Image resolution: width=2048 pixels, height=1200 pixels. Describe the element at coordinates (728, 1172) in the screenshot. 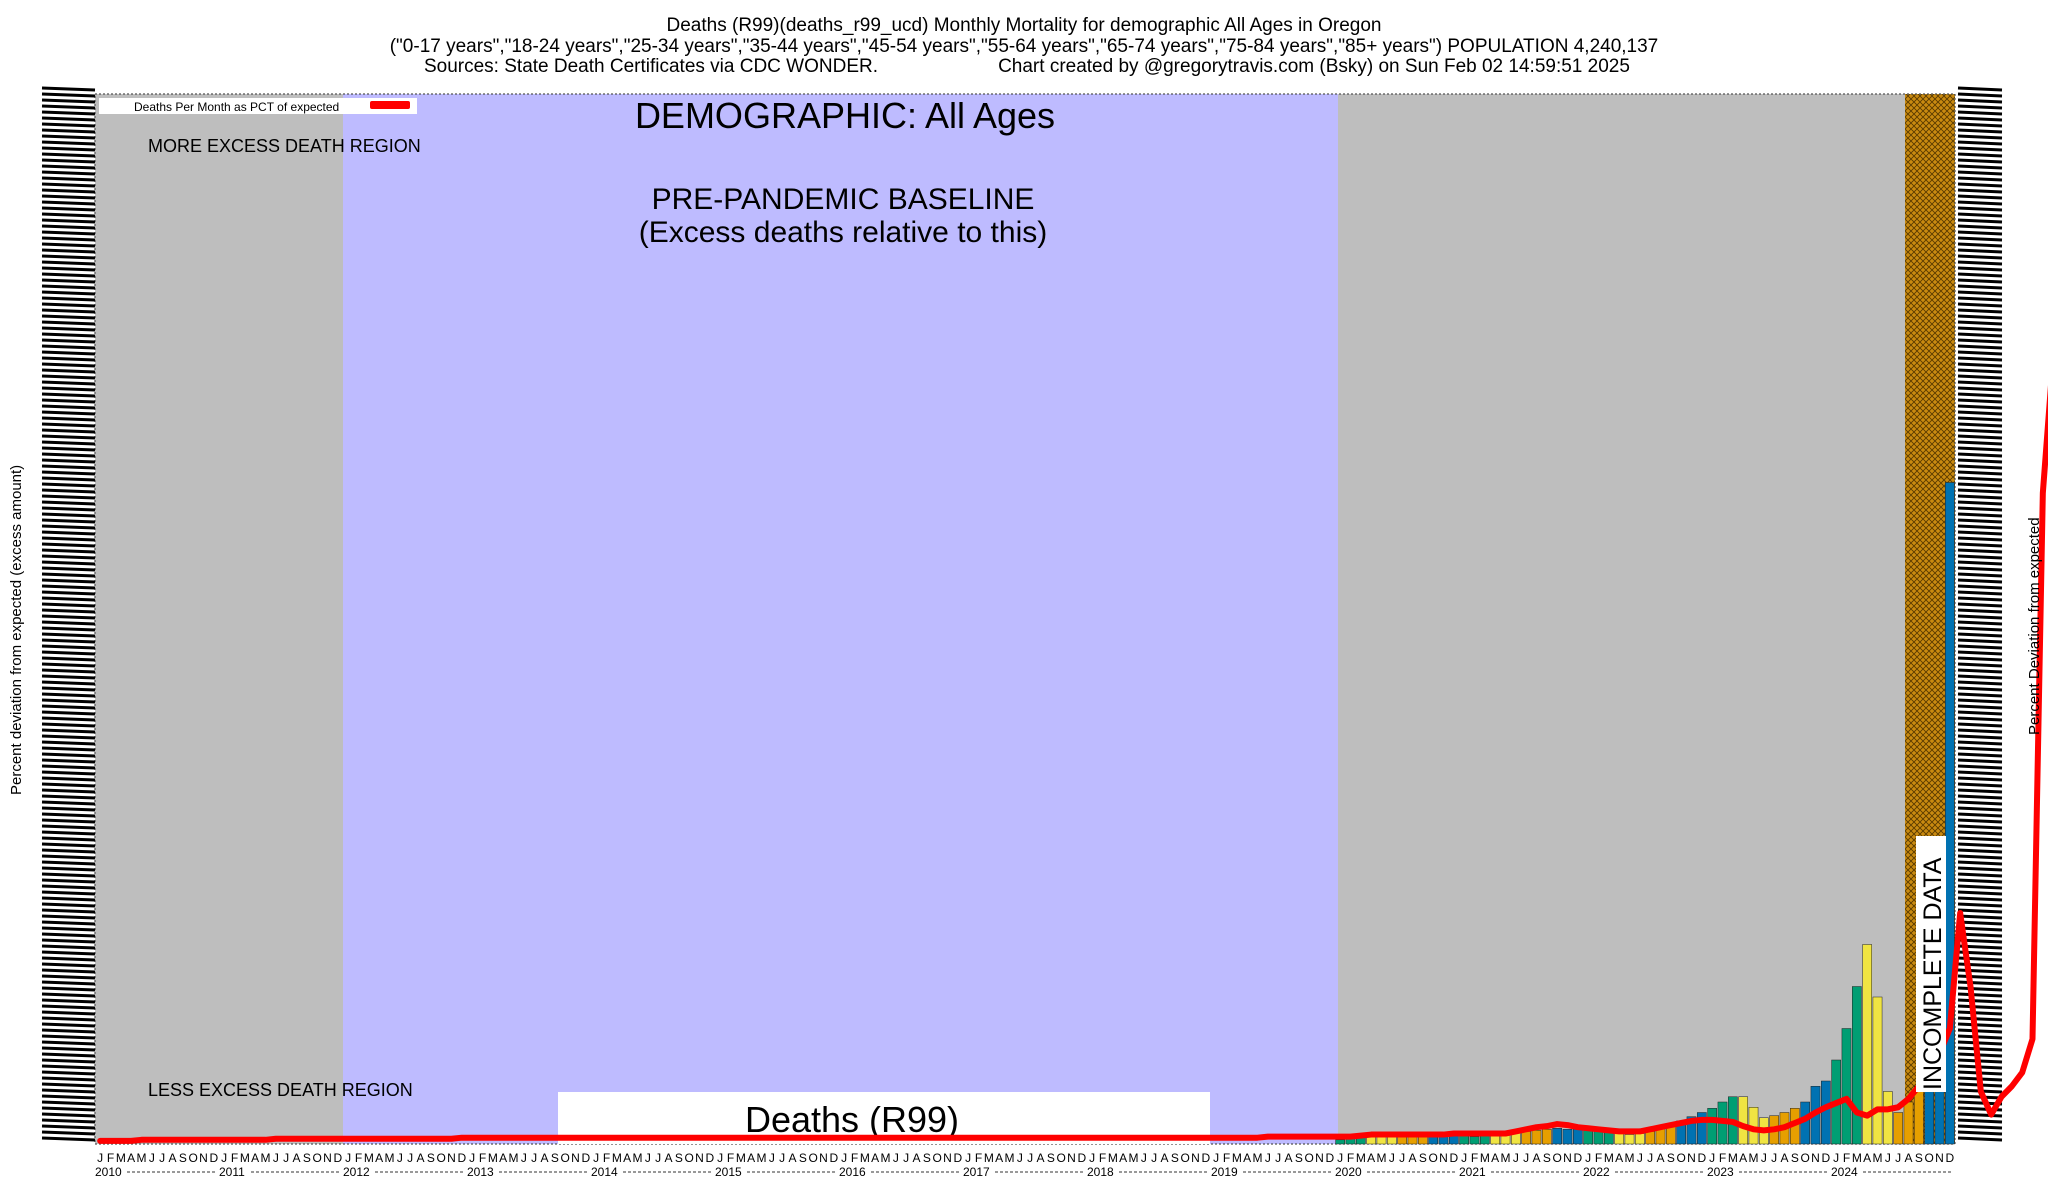

I see `x-tick-year: 2015` at that location.